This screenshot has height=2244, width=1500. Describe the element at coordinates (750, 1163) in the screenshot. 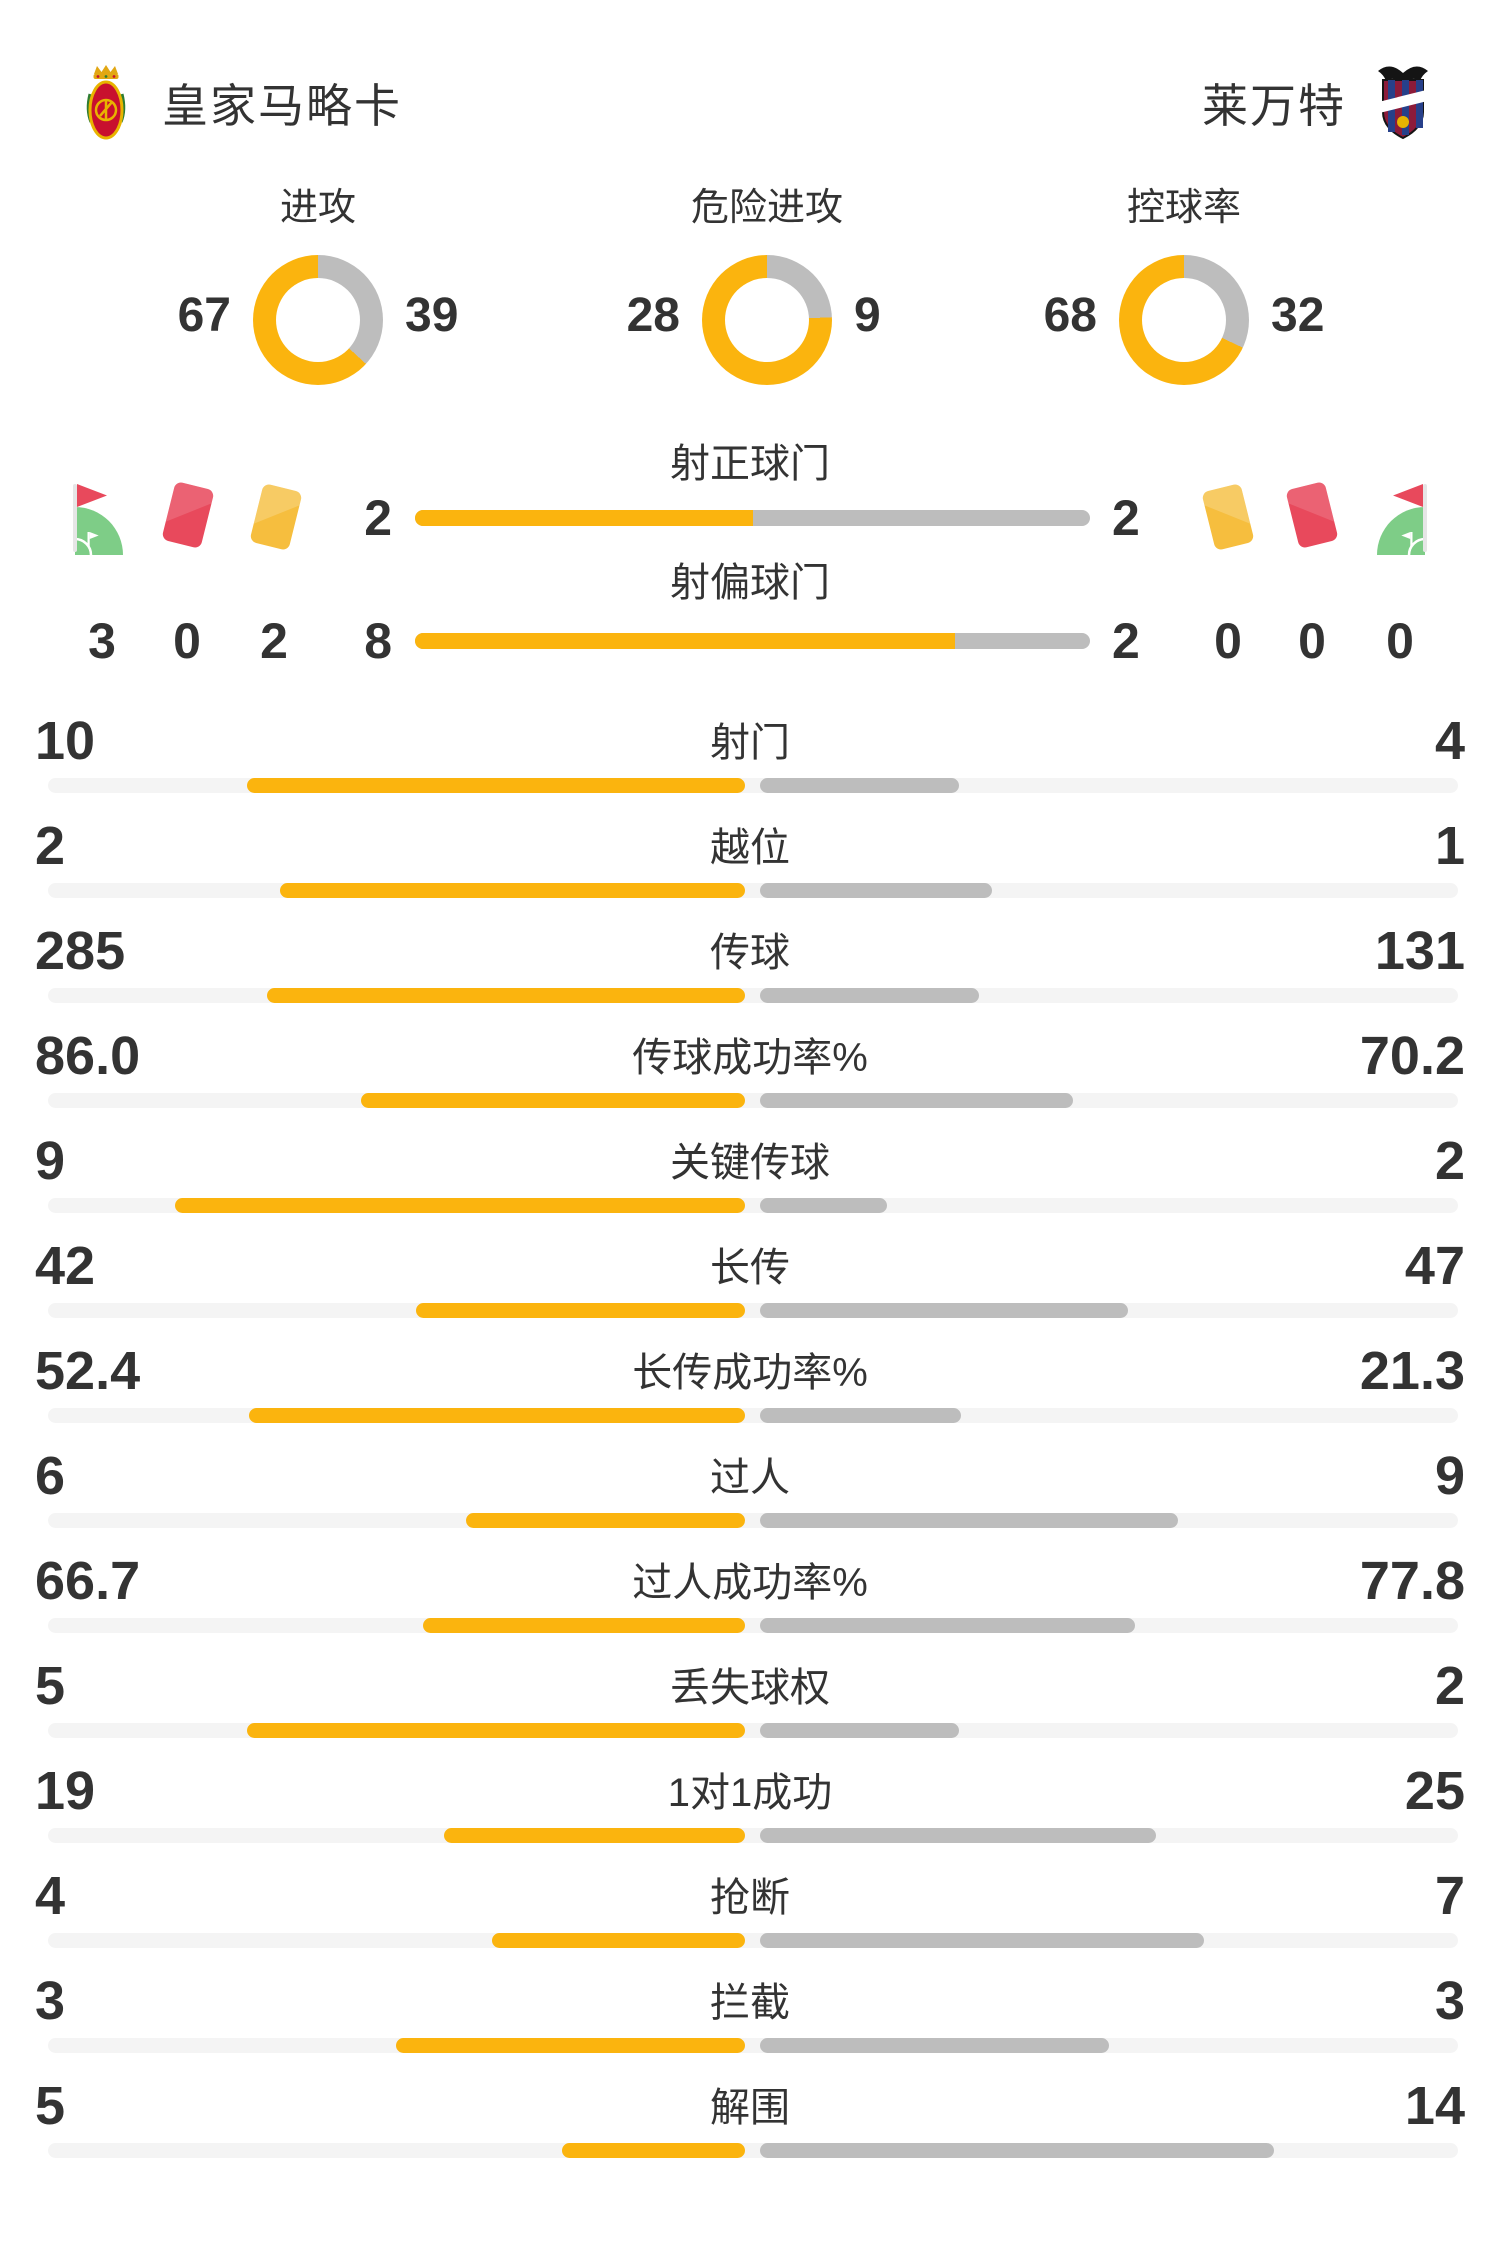

I see `stat-label: 关键传球` at that location.